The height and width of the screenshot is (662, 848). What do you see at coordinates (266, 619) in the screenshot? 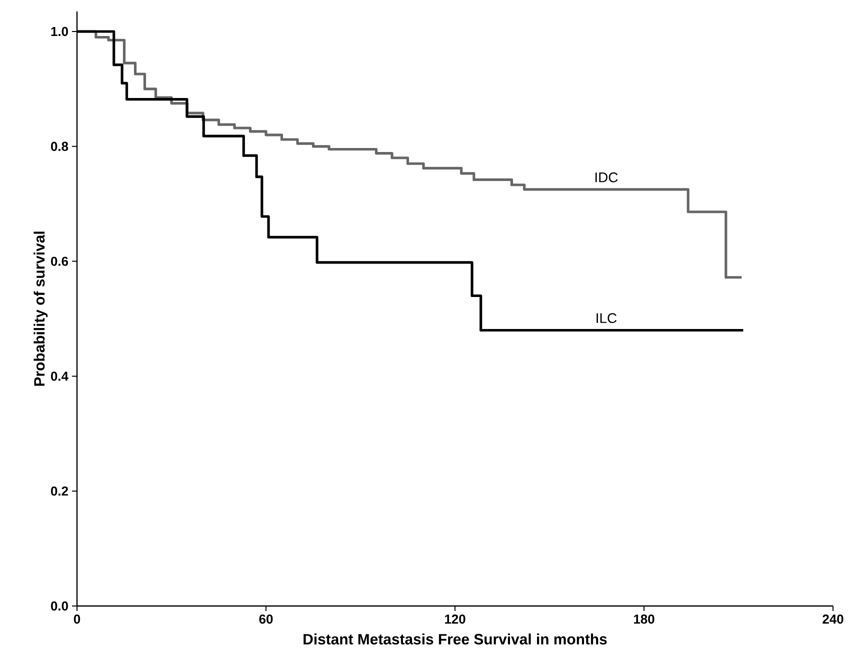
I see `x-tick-label: 60` at bounding box center [266, 619].